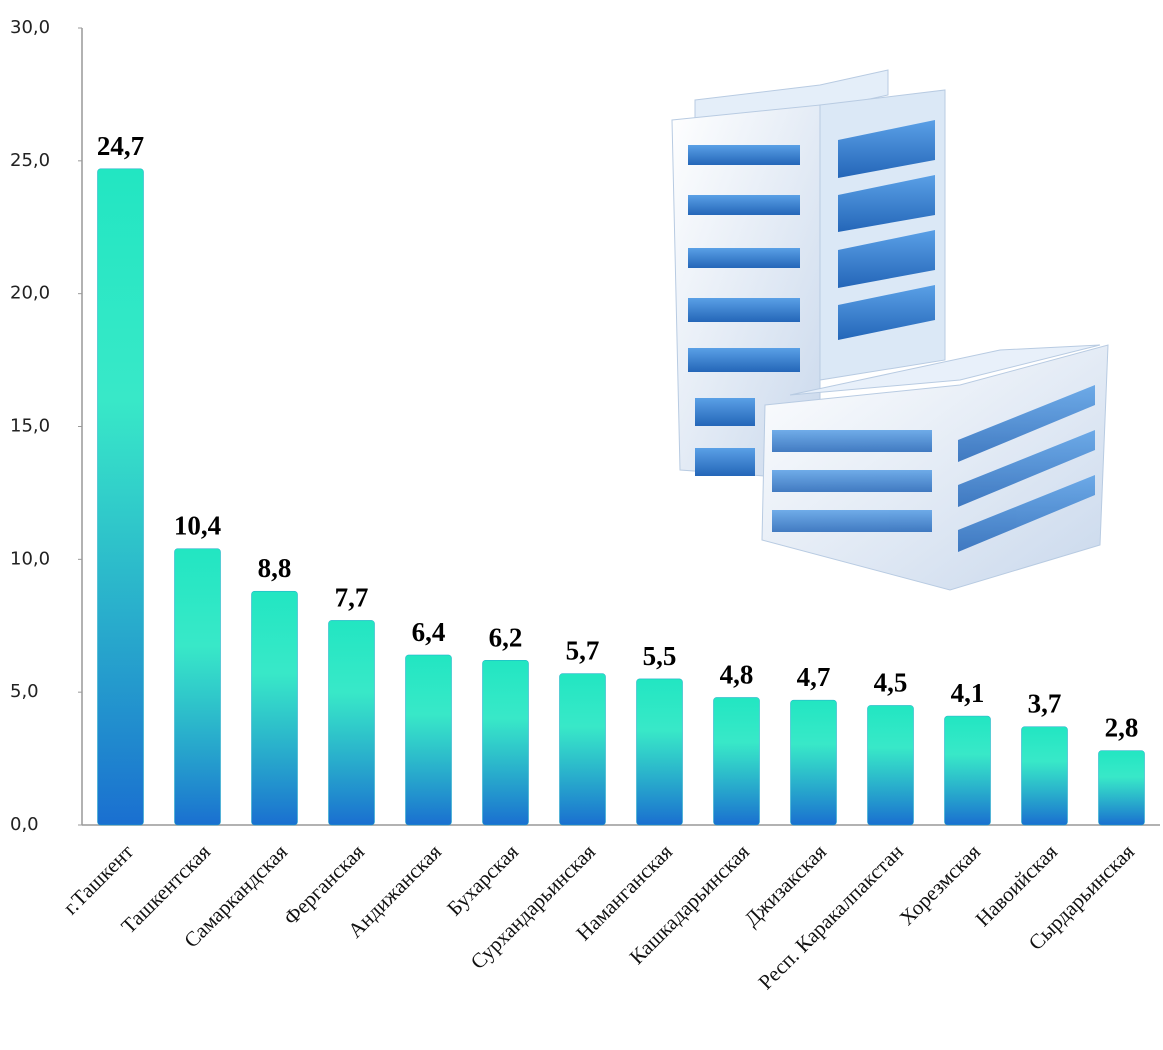  Describe the element at coordinates (583, 651) in the screenshot. I see `value-label: 5,7` at that location.